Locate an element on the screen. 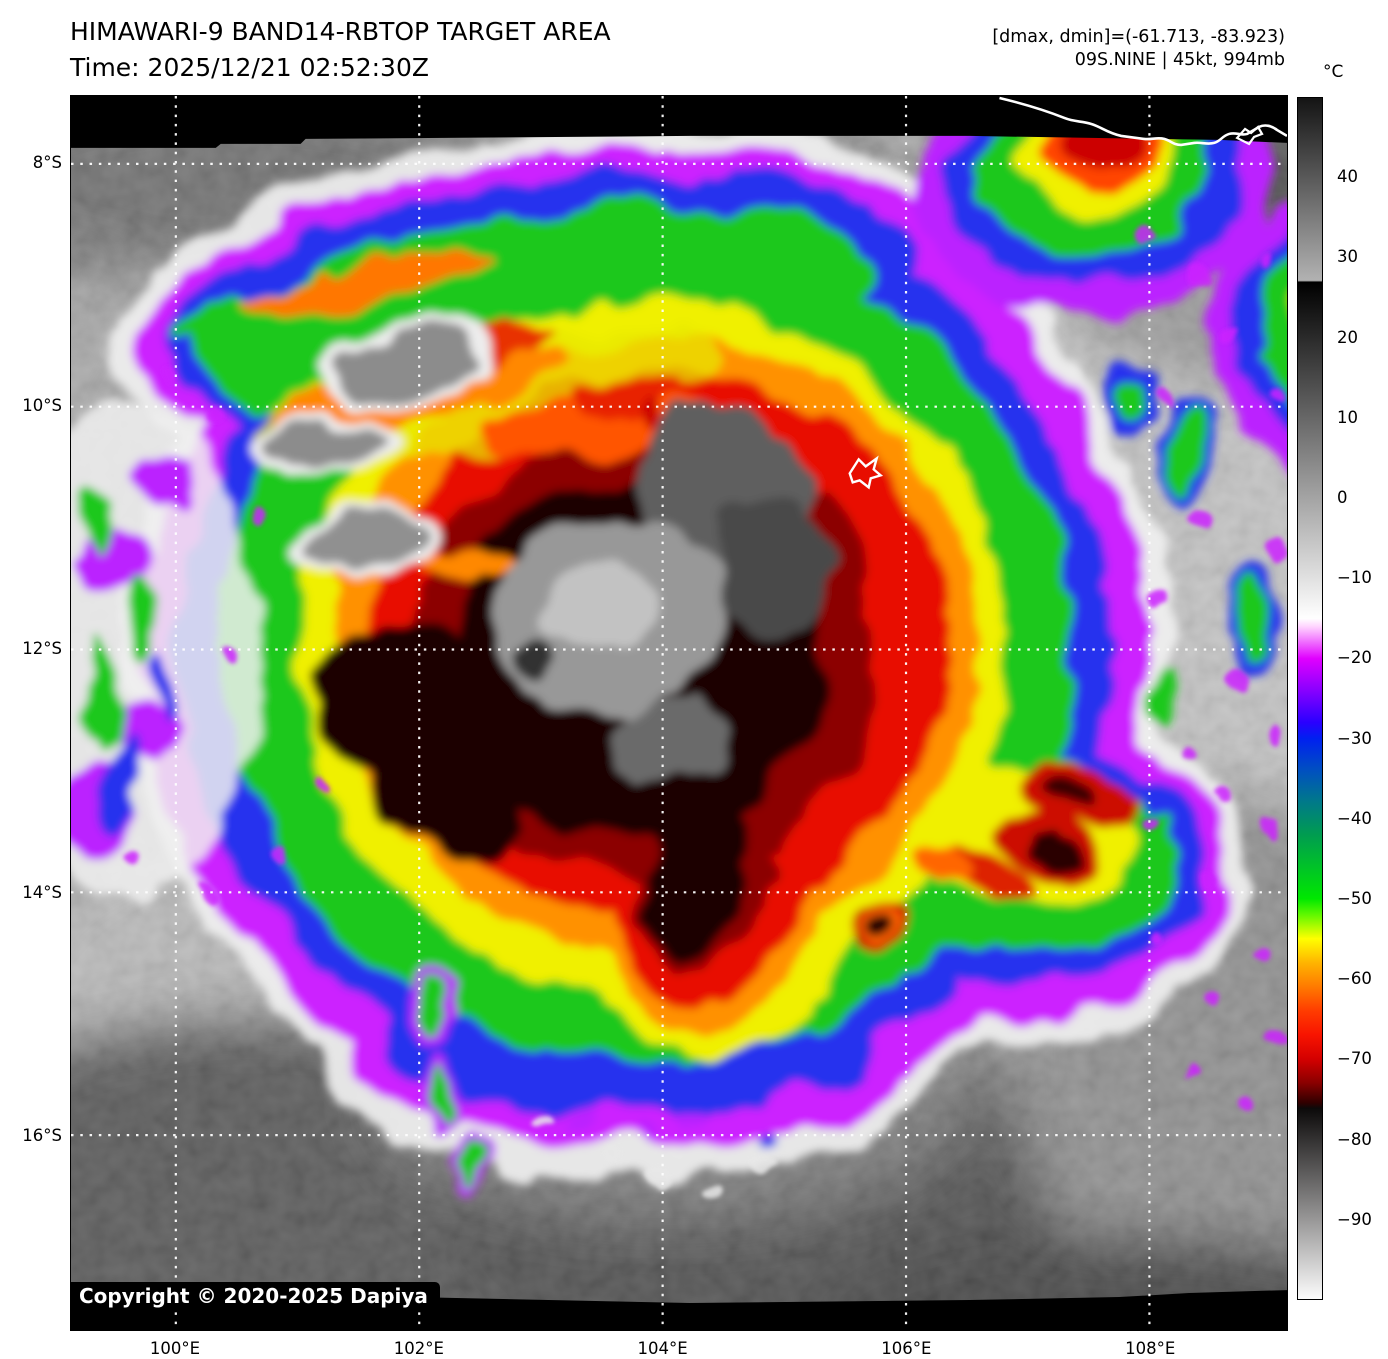  lon-tick-label: 102°E is located at coordinates (418, 1348).